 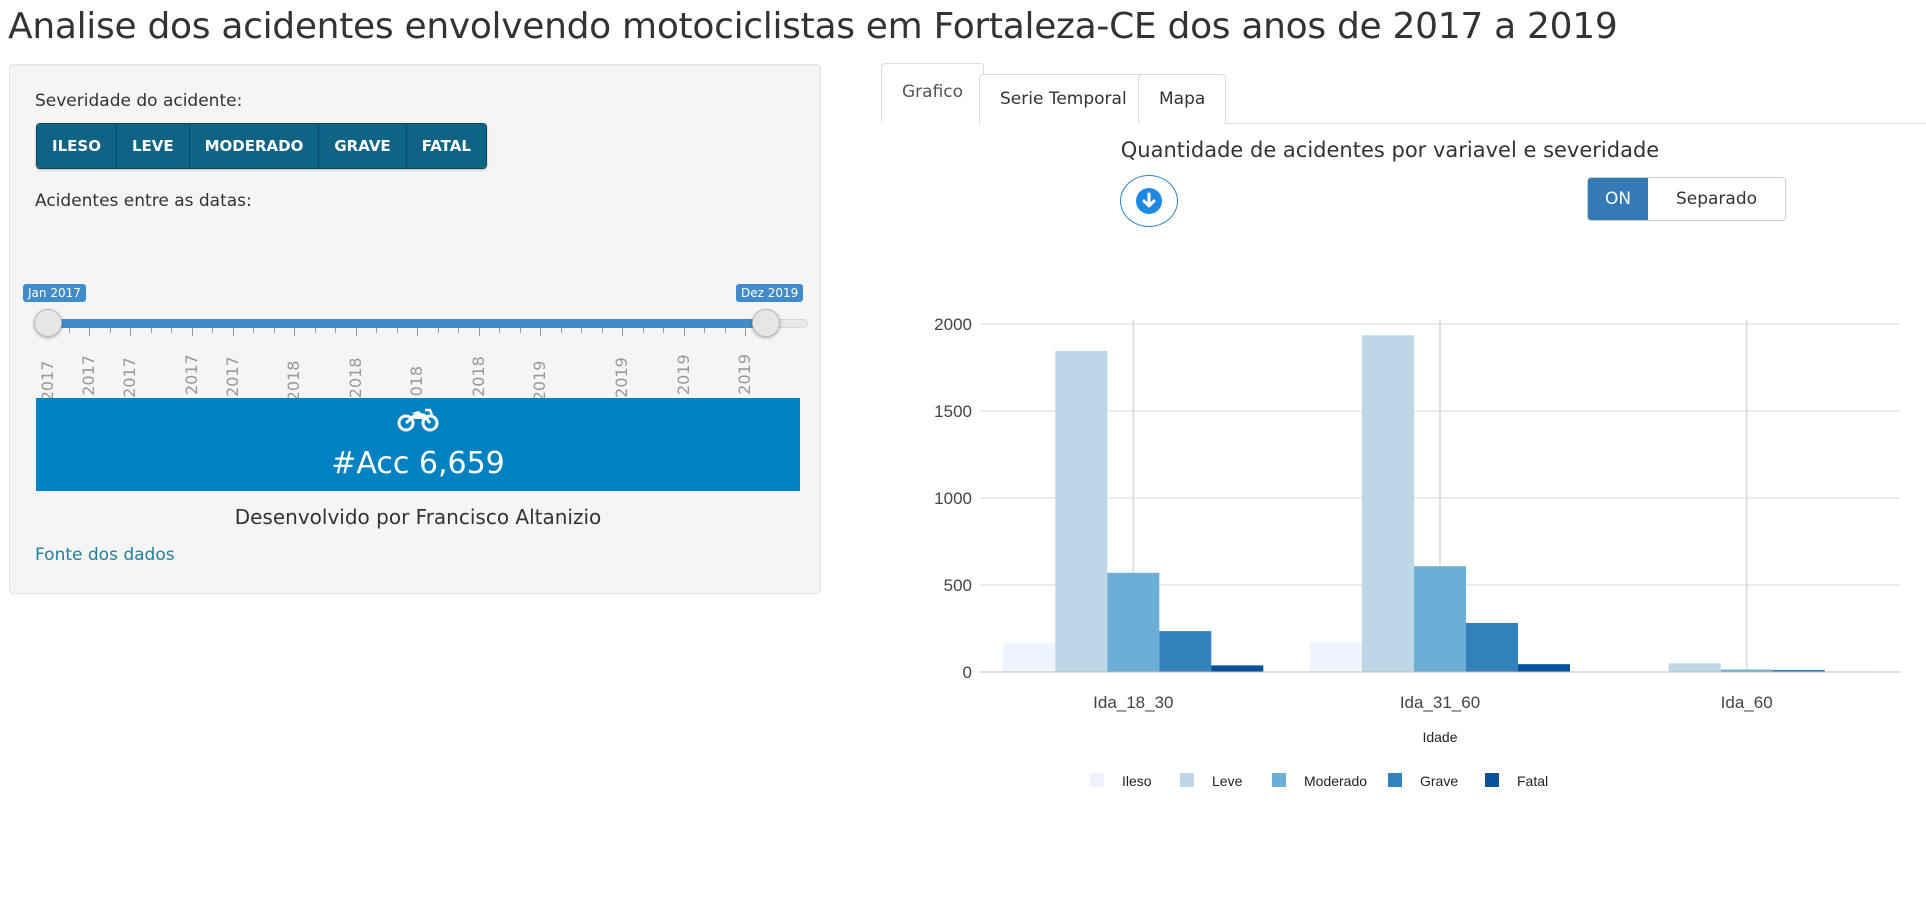 What do you see at coordinates (1403, 93) in the screenshot?
I see `tab-bar: Grafico Serie Temporal Mapa` at bounding box center [1403, 93].